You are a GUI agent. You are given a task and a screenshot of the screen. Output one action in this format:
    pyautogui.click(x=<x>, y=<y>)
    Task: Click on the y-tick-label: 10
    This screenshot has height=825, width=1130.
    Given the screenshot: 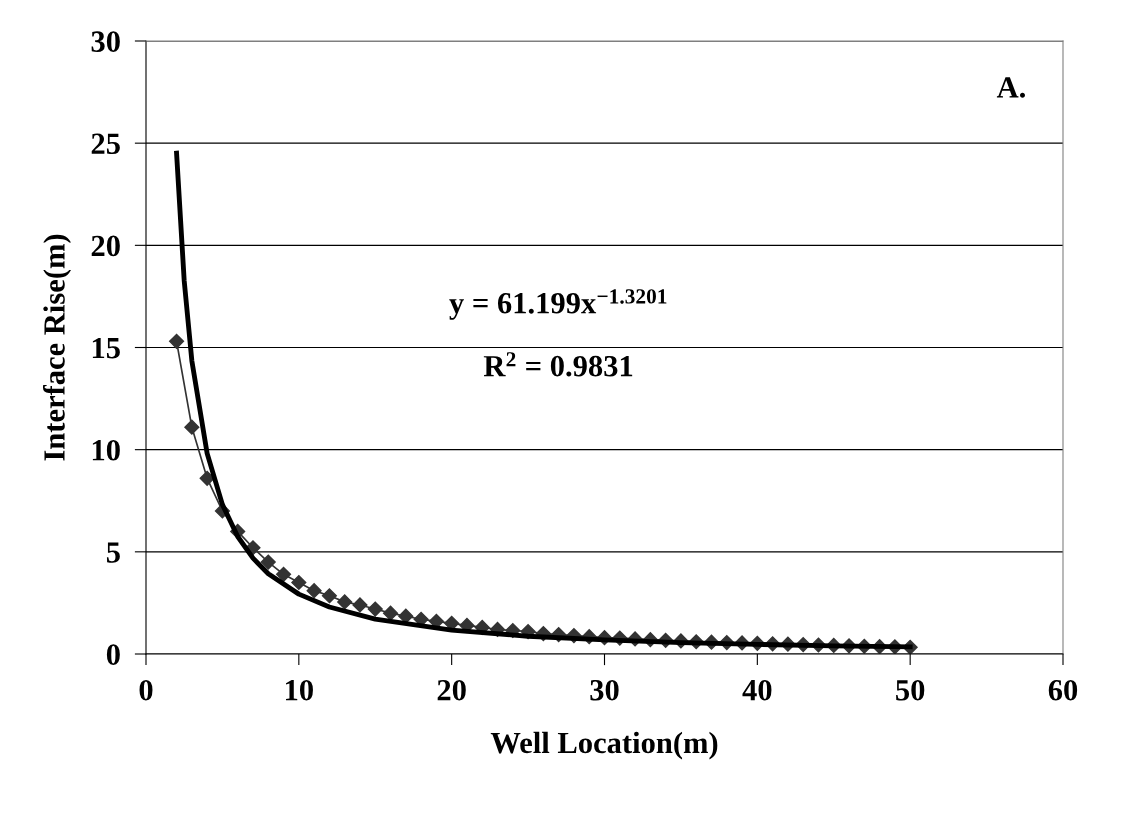 What is the action you would take?
    pyautogui.click(x=106, y=450)
    